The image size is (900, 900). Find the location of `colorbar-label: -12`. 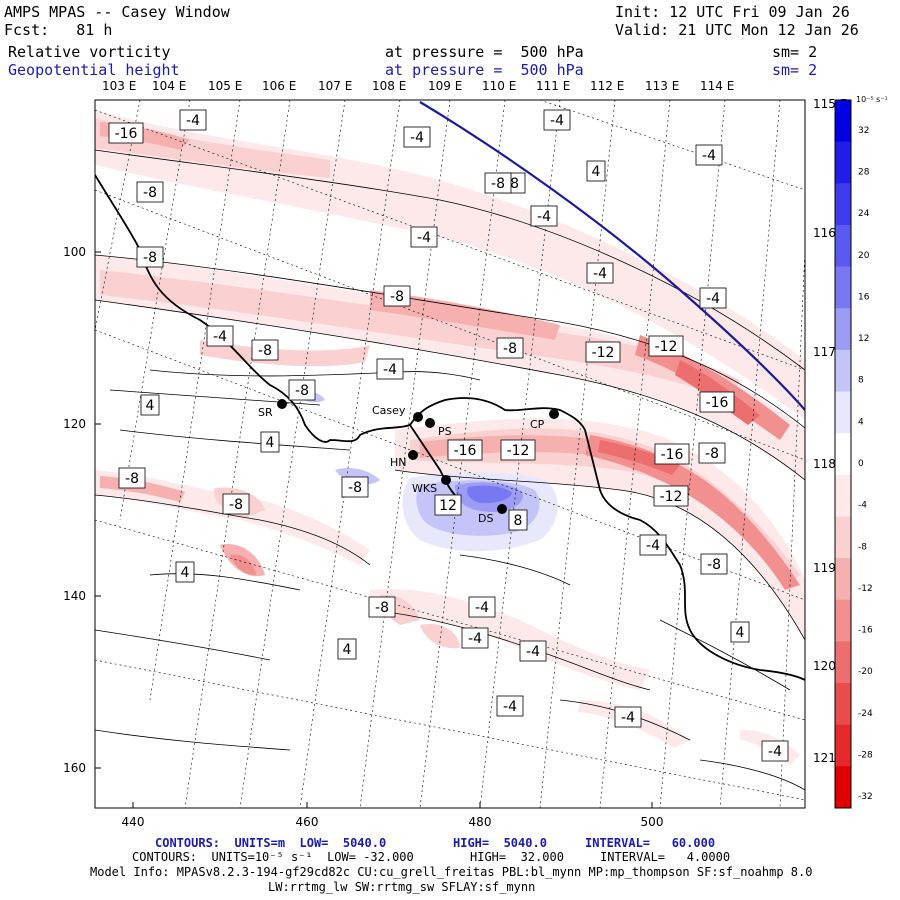

colorbar-label: -12 is located at coordinates (865, 589).